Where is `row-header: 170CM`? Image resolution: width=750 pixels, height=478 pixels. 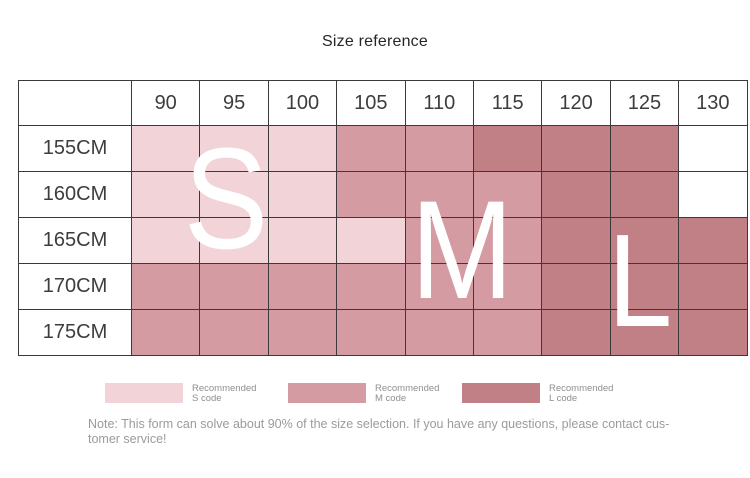 row-header: 170CM is located at coordinates (75, 286).